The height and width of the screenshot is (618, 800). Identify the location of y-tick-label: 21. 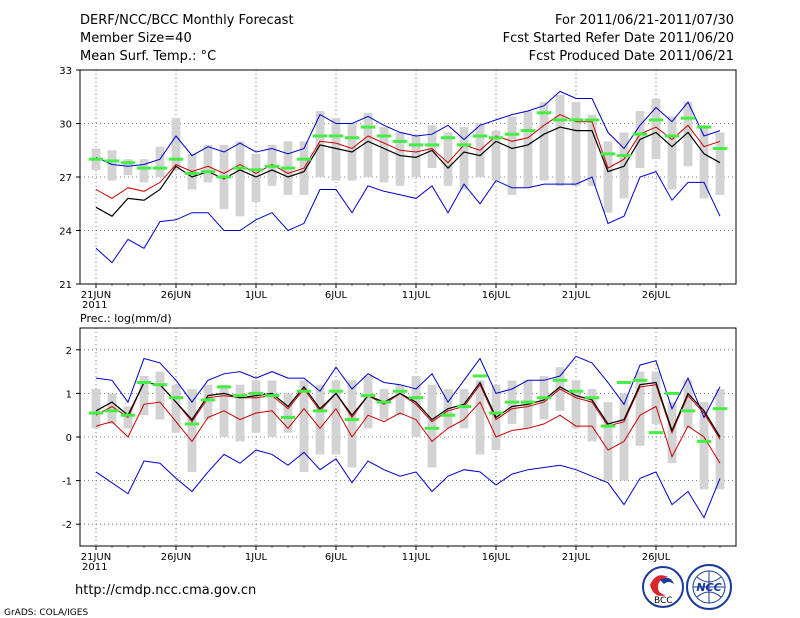
(65, 285).